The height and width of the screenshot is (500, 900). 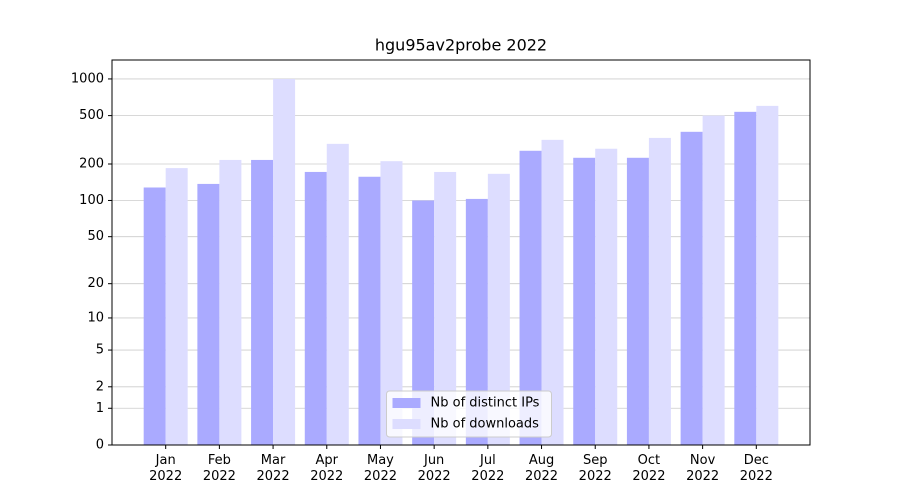 I want to click on legend: Nb of distinct IPs Nb of downloads, so click(x=469, y=414).